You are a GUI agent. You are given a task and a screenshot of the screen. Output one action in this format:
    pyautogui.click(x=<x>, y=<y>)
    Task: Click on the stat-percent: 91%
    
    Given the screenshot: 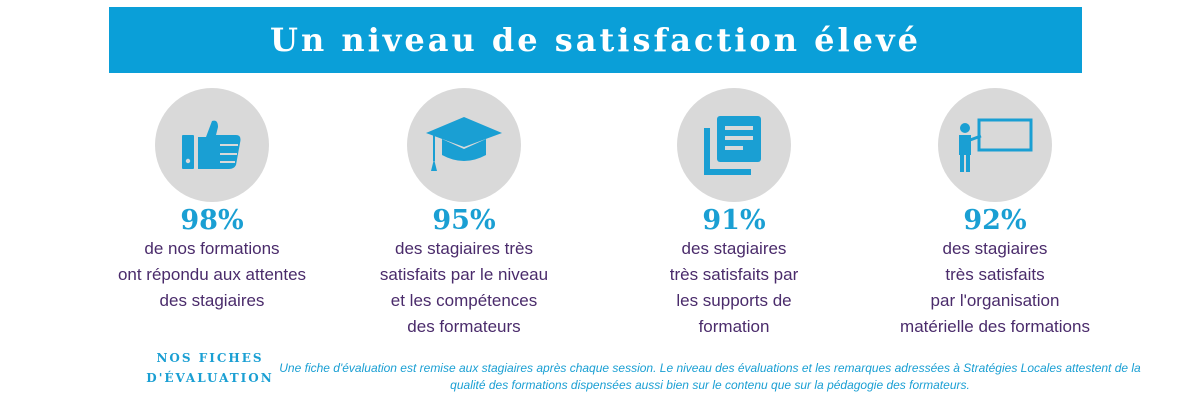 What is the action you would take?
    pyautogui.click(x=734, y=220)
    